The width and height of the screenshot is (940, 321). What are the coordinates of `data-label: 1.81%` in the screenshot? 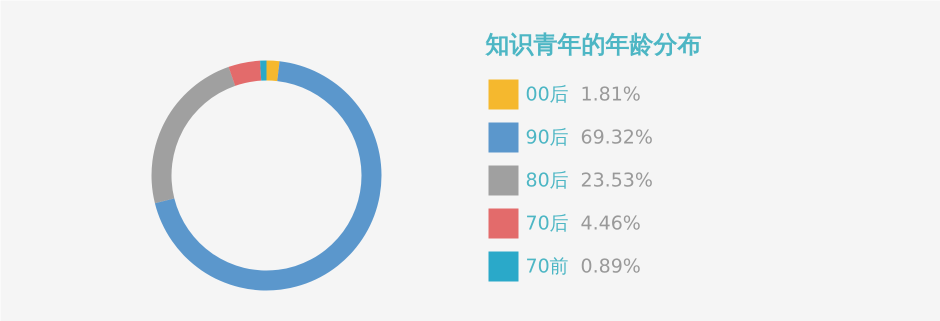 It's located at (610, 95).